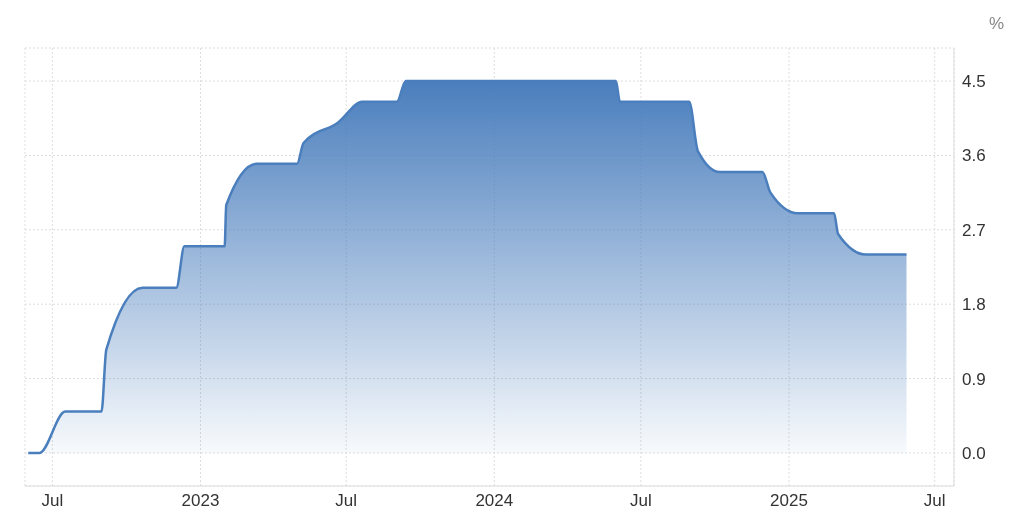  I want to click on x-tick-label: 2025, so click(789, 501).